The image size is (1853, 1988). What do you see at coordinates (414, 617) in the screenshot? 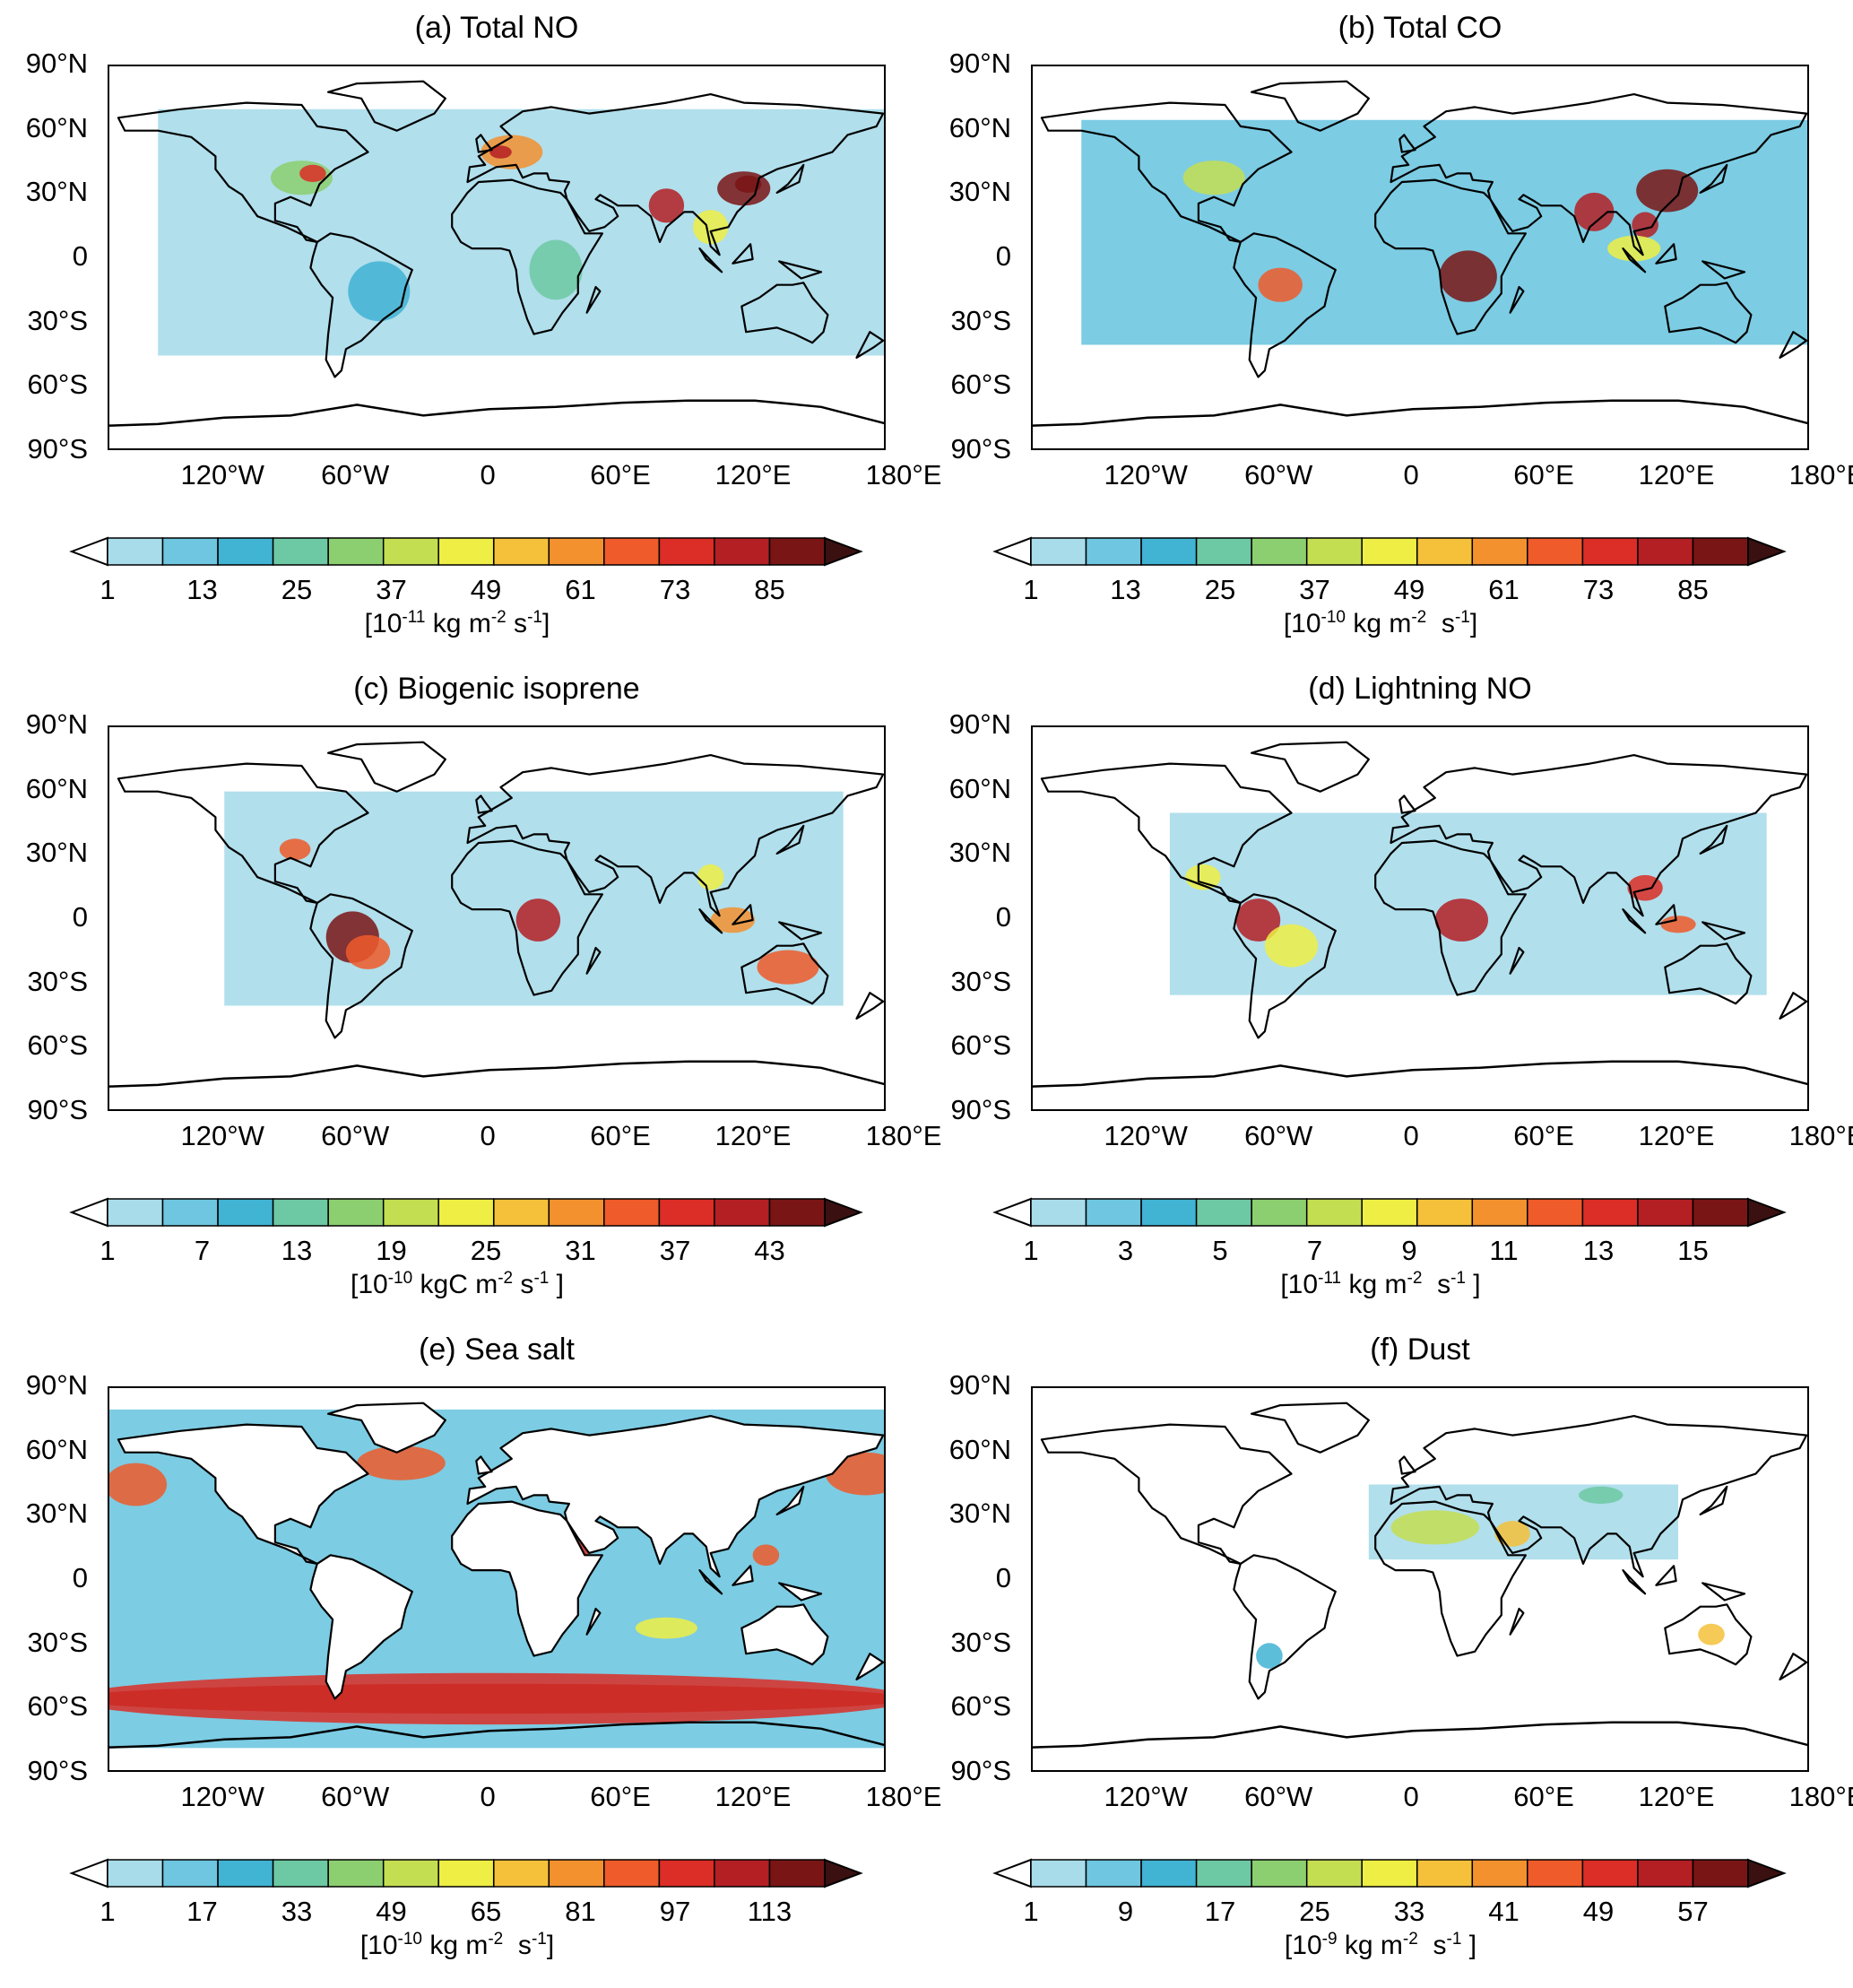
I see `unit-part: -11` at bounding box center [414, 617].